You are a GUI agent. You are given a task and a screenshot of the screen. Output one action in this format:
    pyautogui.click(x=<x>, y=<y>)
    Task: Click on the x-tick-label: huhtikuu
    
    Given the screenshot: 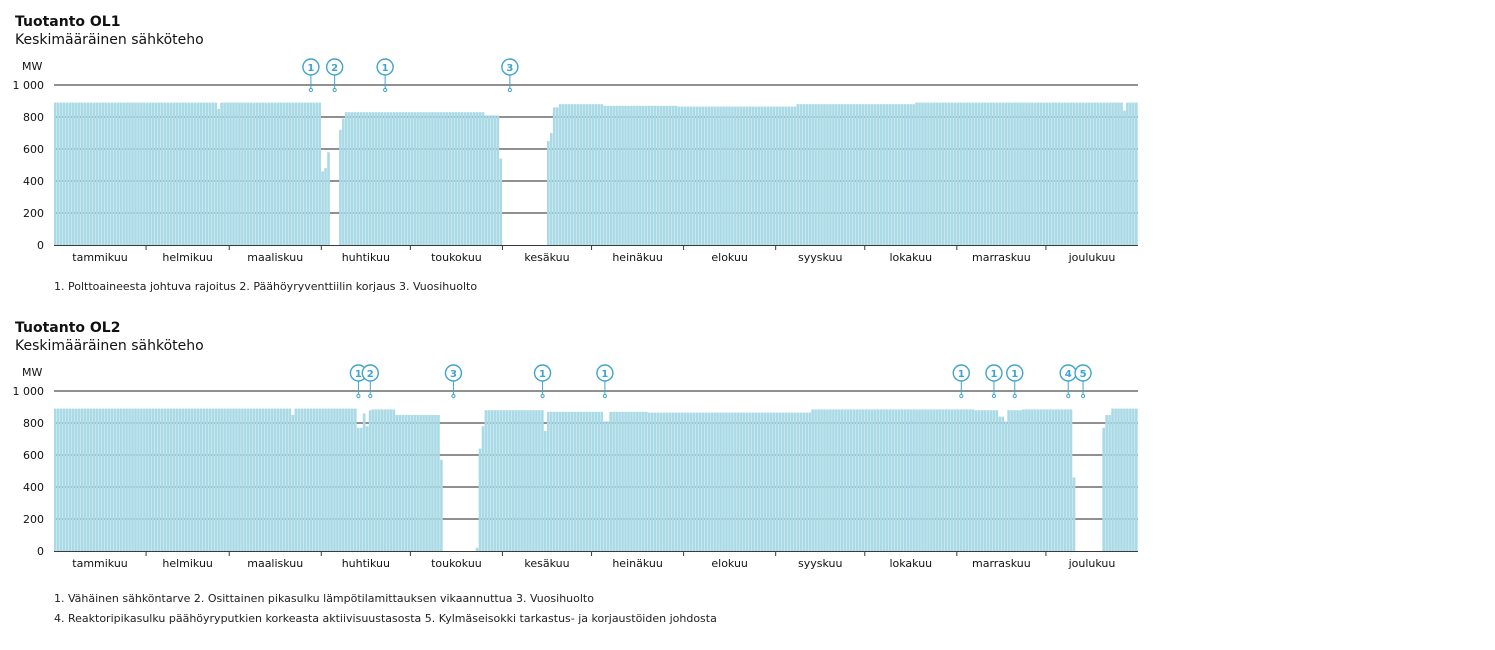 What is the action you would take?
    pyautogui.click(x=366, y=257)
    